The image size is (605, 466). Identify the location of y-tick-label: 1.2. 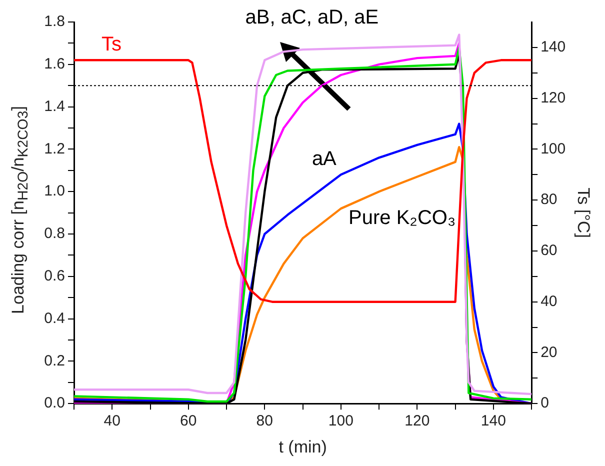
(54, 149).